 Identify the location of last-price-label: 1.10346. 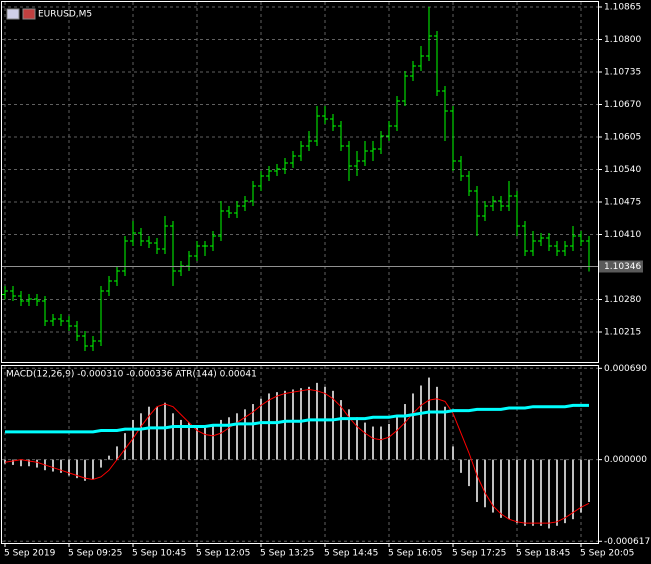
(622, 267).